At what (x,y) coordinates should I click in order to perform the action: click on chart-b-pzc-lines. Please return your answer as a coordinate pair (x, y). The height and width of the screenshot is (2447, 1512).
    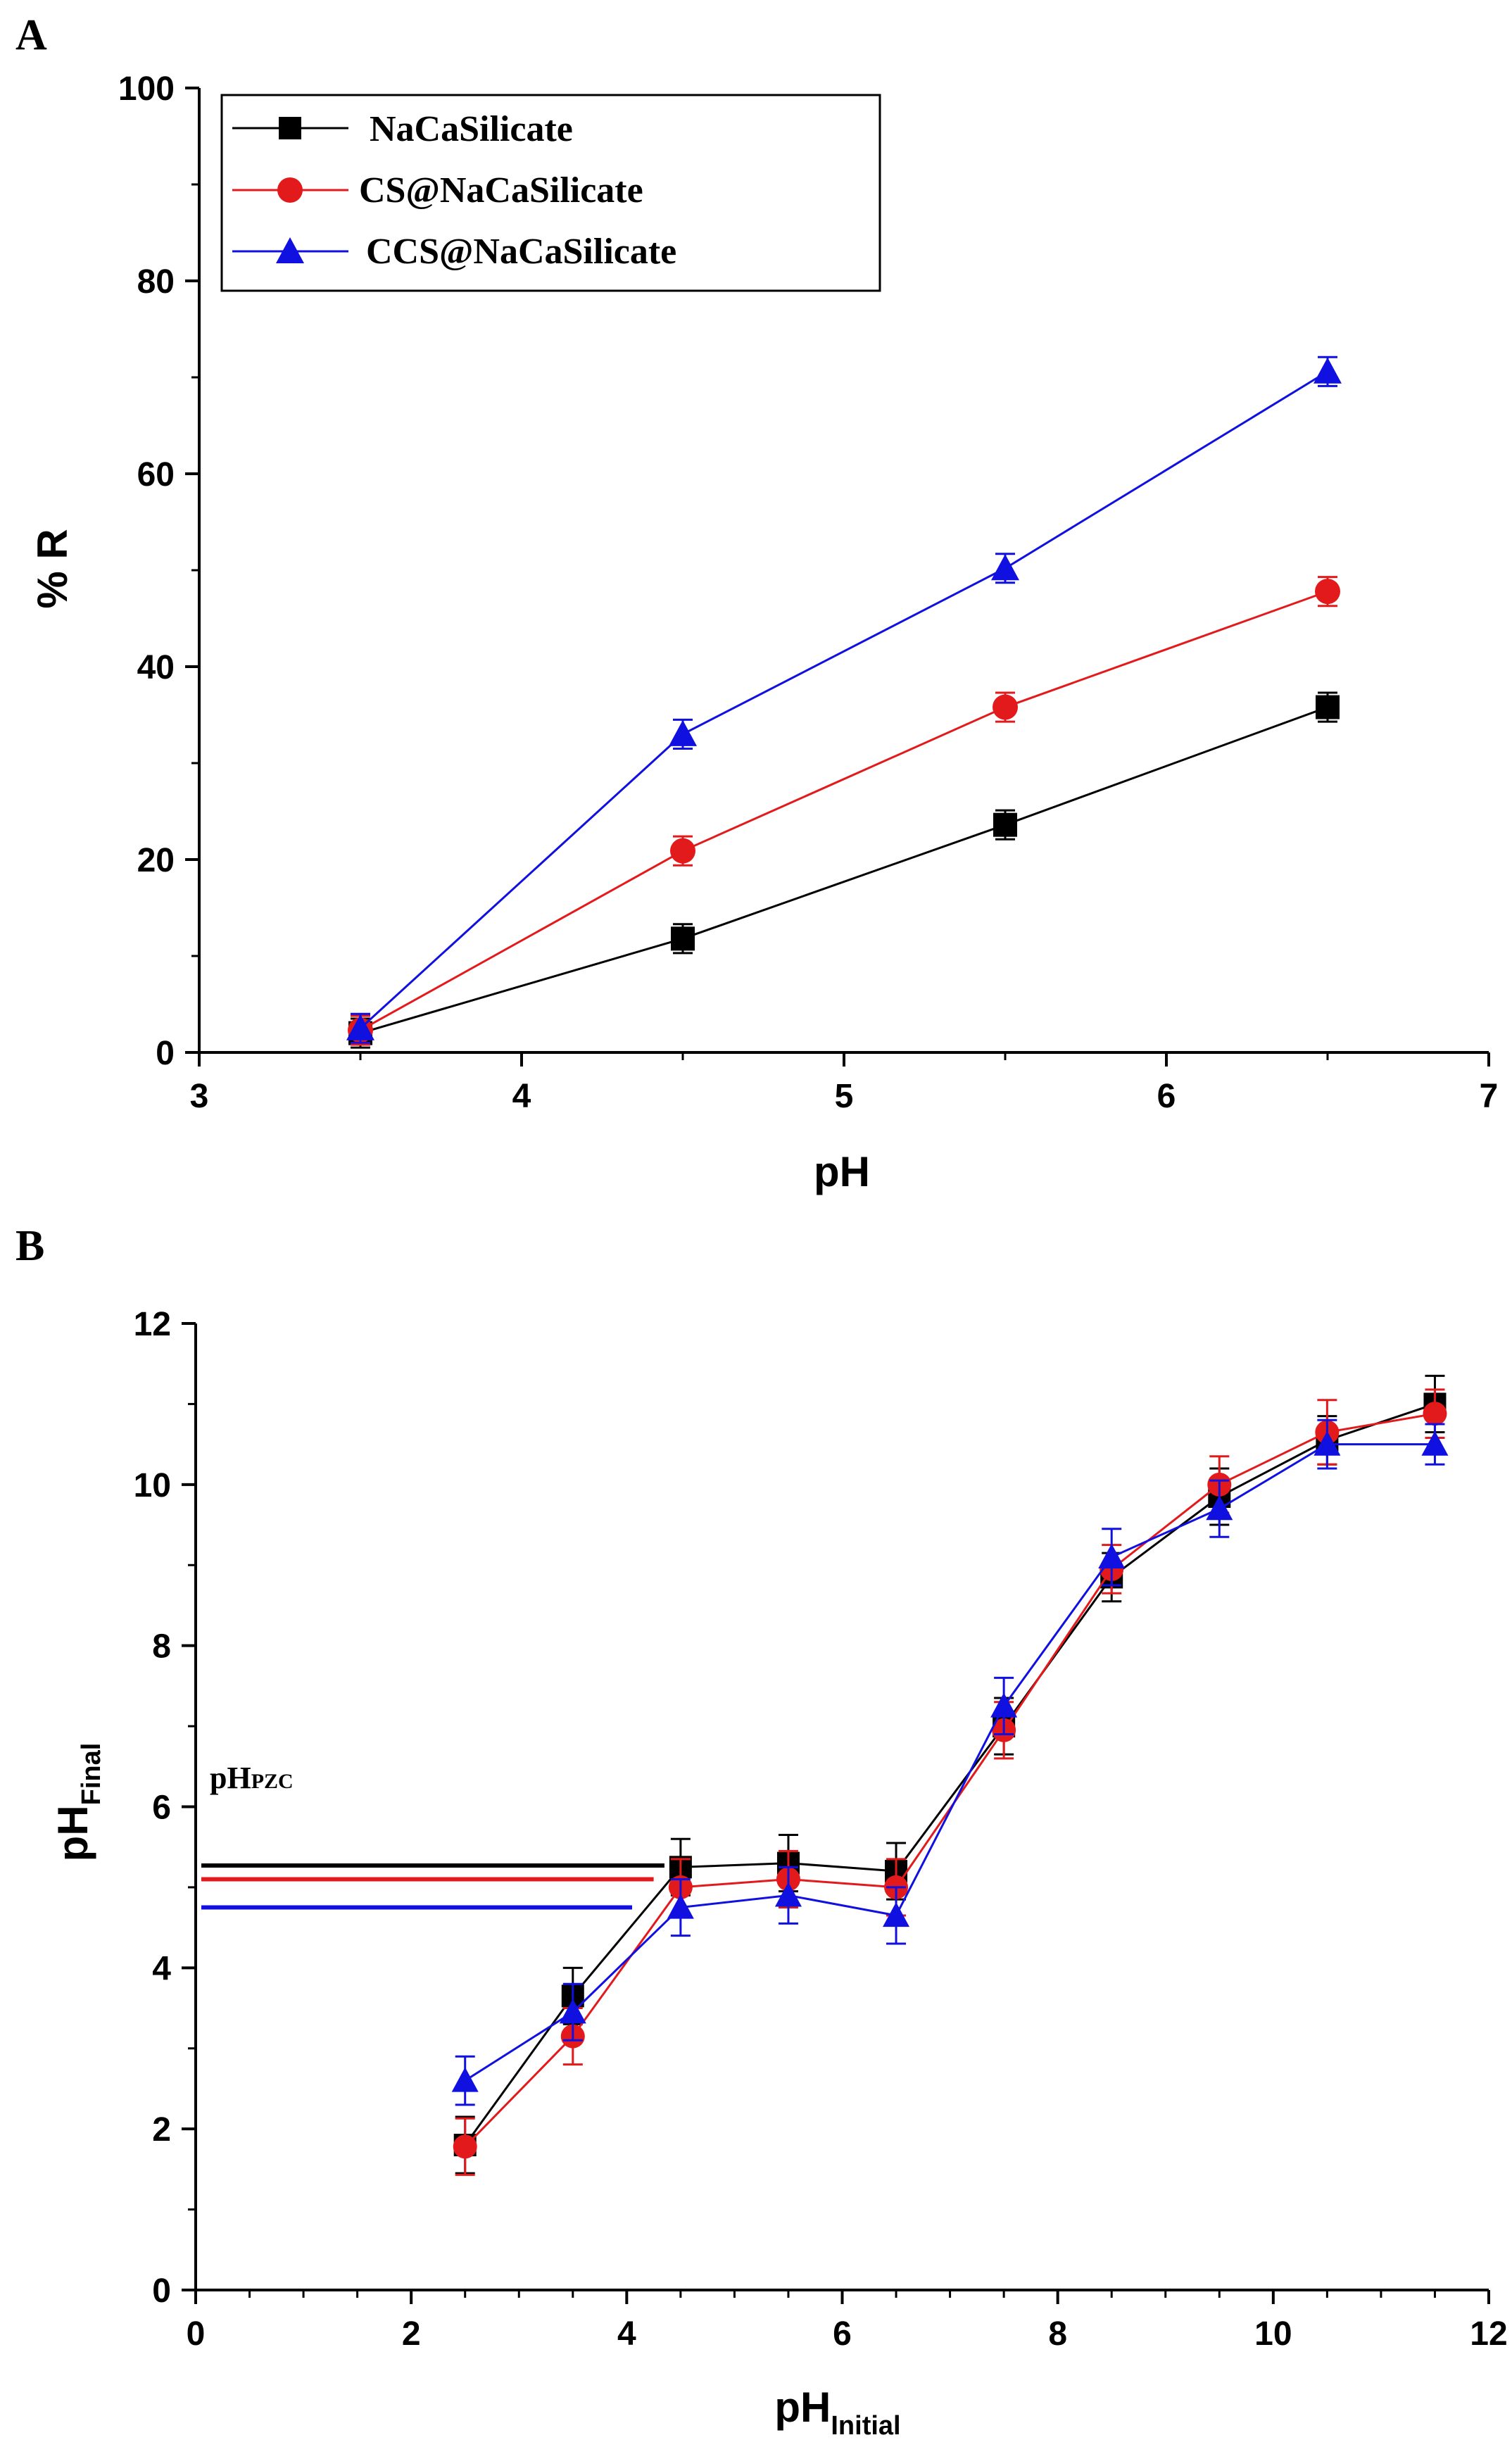
    Looking at the image, I should click on (433, 1886).